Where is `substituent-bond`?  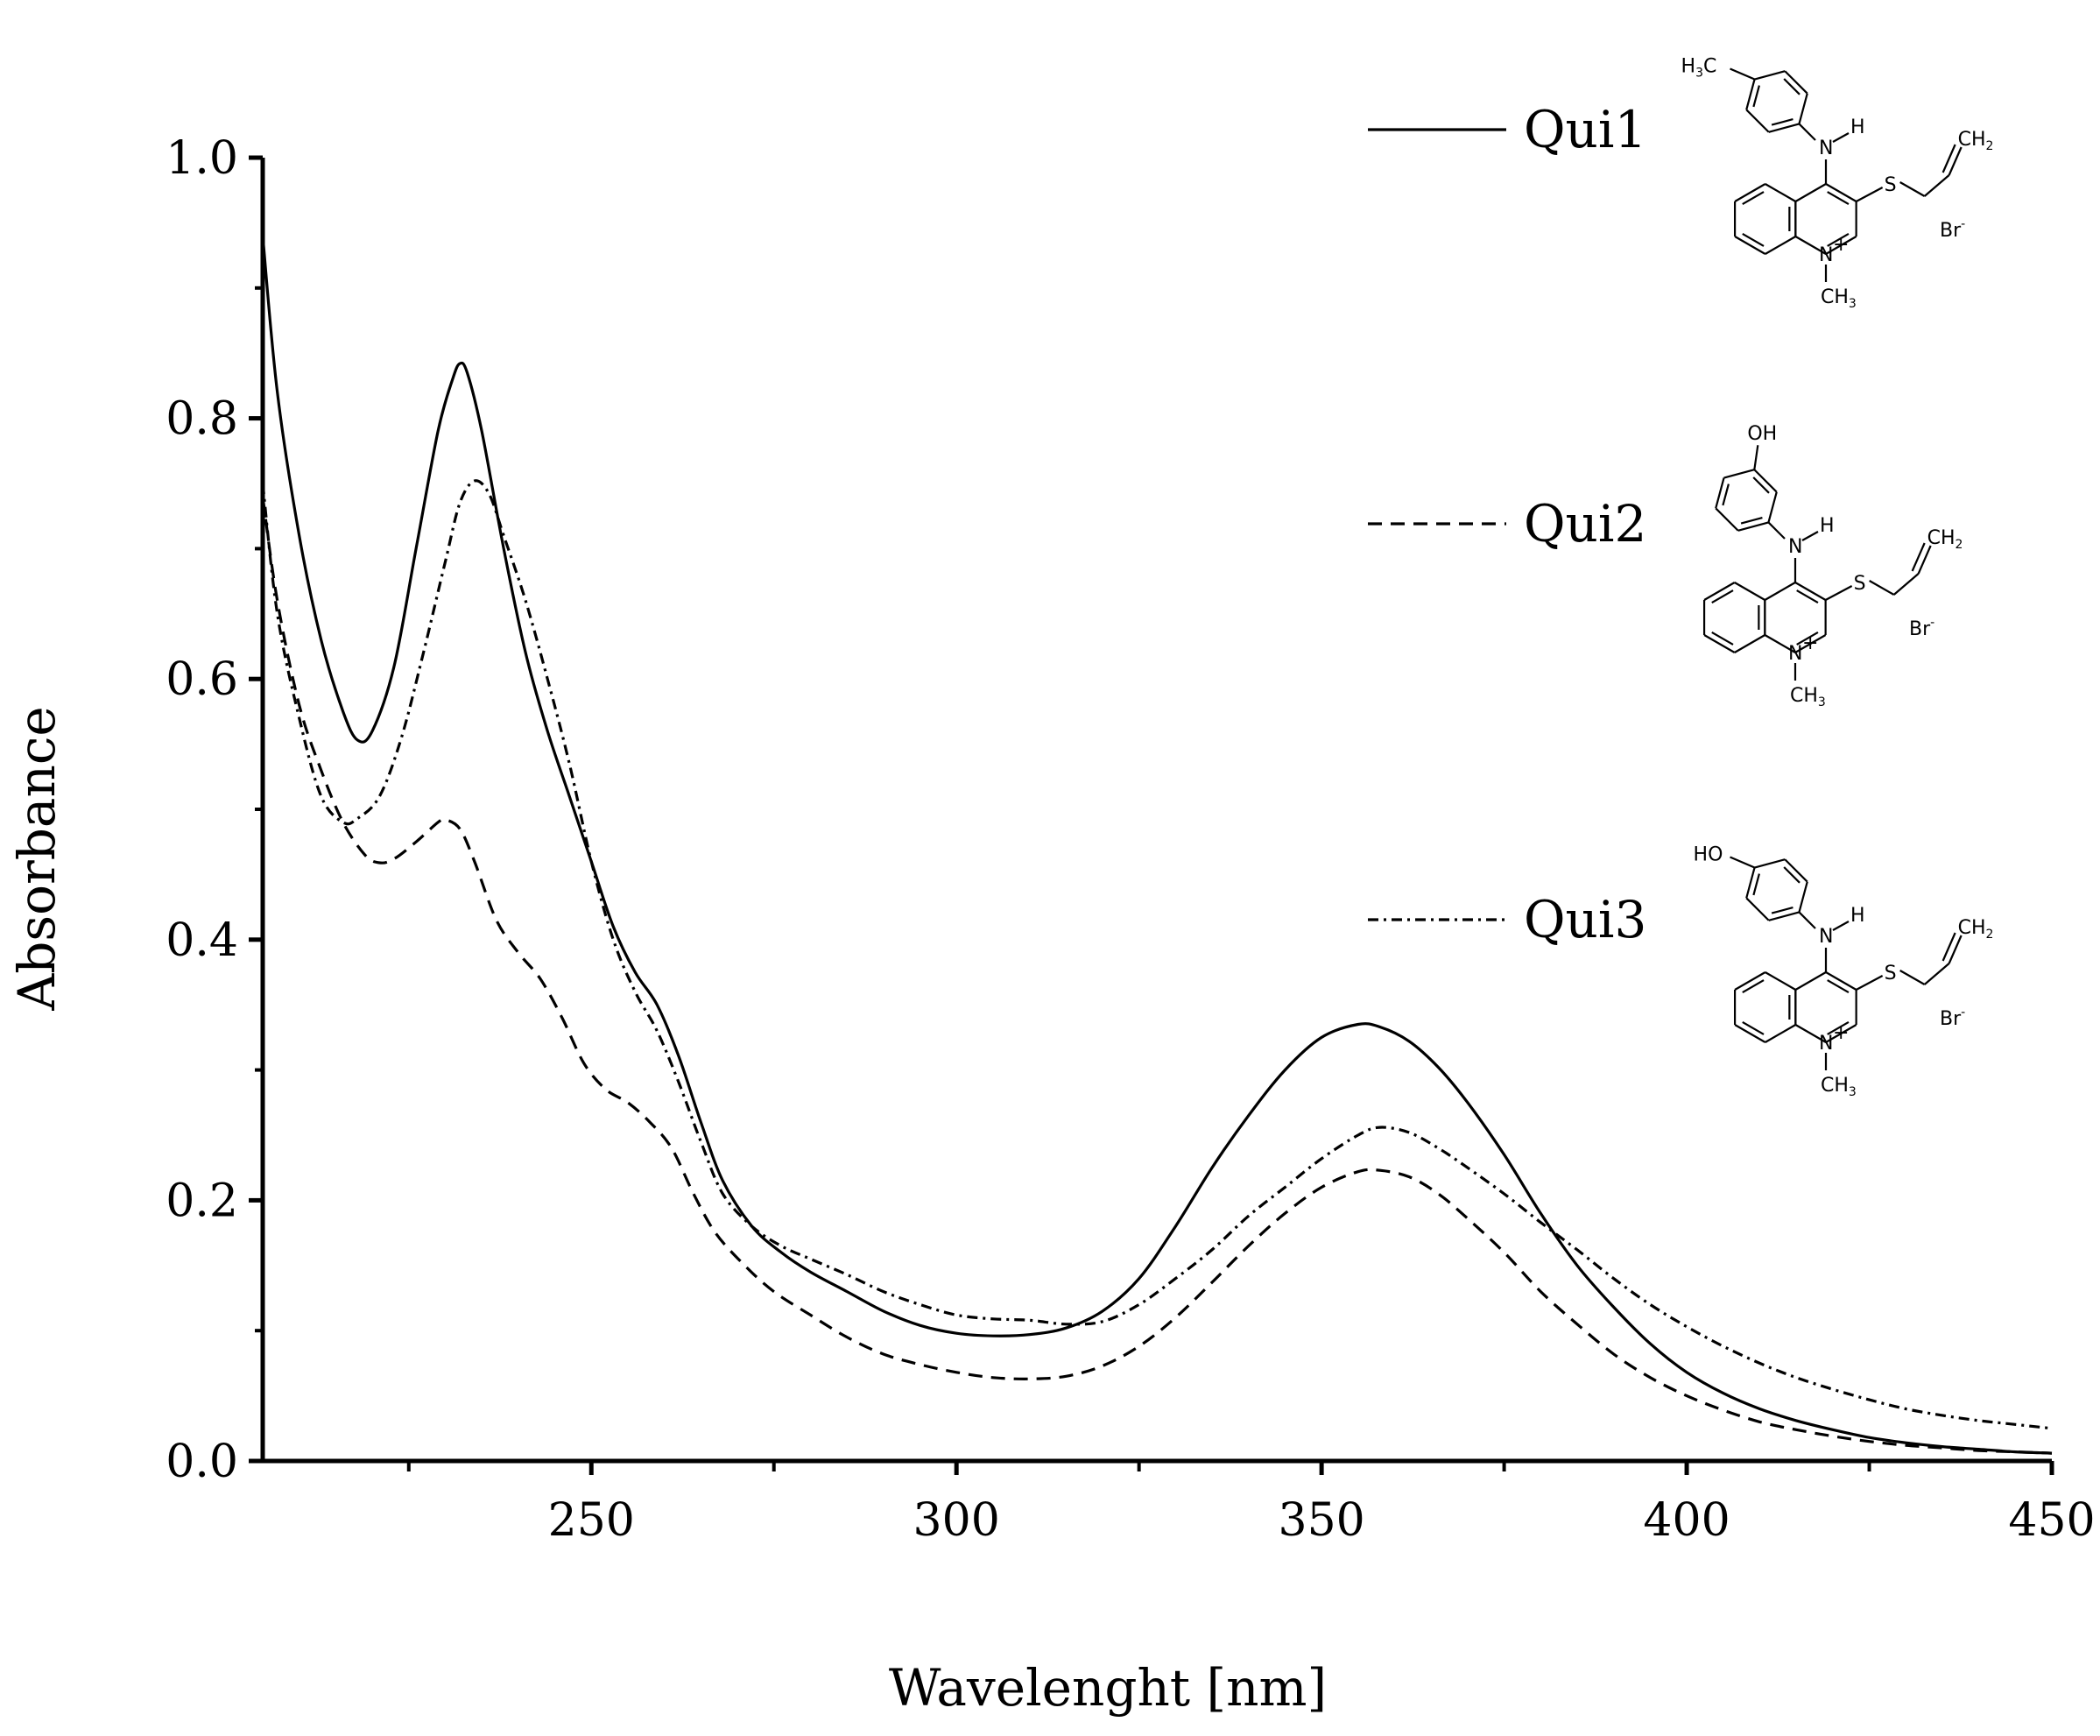
substituent-bond is located at coordinates (1742, 862).